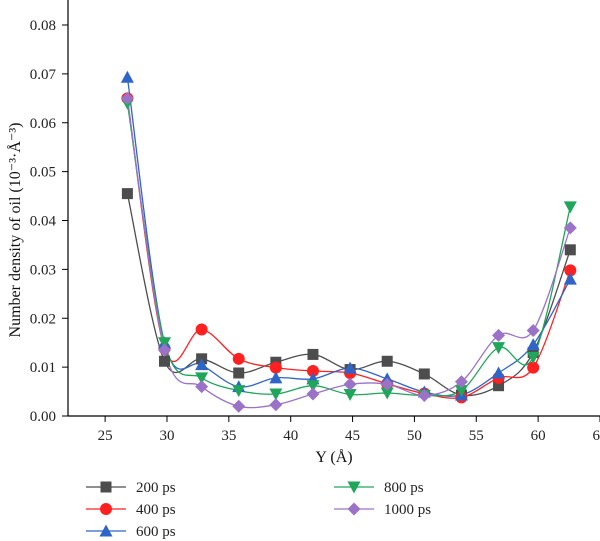 This screenshot has width=600, height=541. Describe the element at coordinates (156, 488) in the screenshot. I see `legend-label: 200 ps` at that location.